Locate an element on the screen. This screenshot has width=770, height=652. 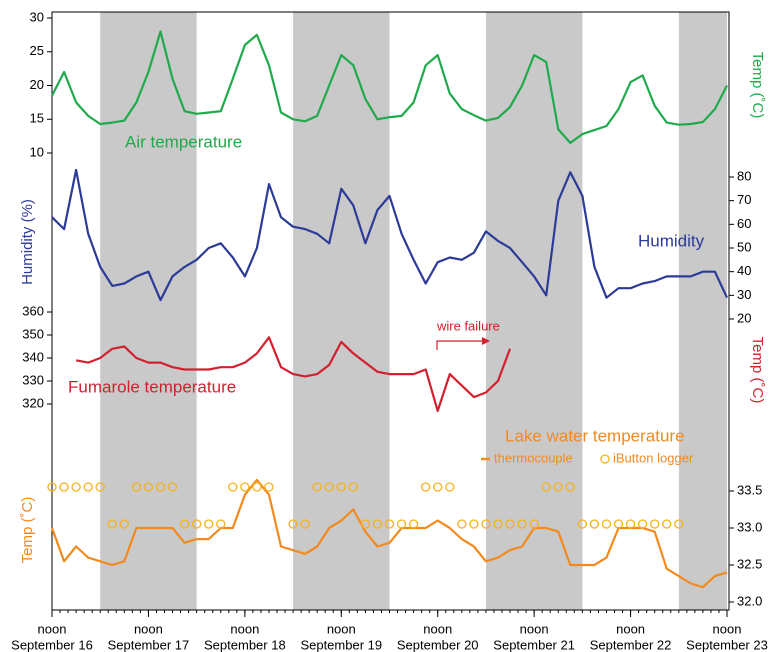
y-tick-label: 340 is located at coordinates (33, 356).